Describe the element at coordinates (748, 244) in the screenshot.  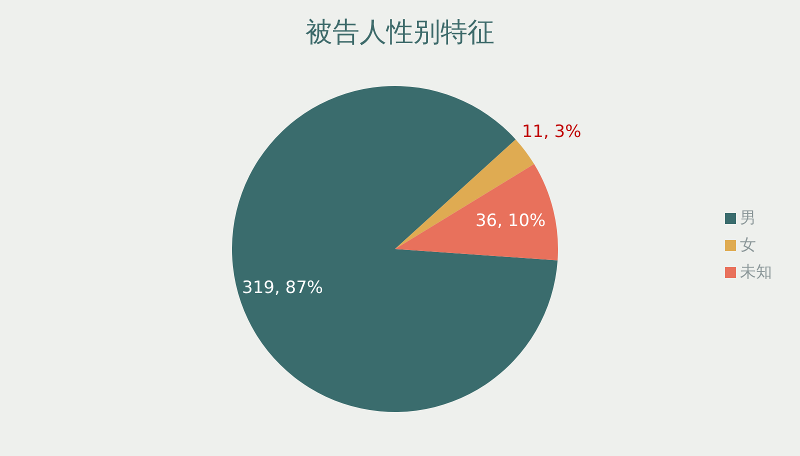
I see `legend-label: 女` at that location.